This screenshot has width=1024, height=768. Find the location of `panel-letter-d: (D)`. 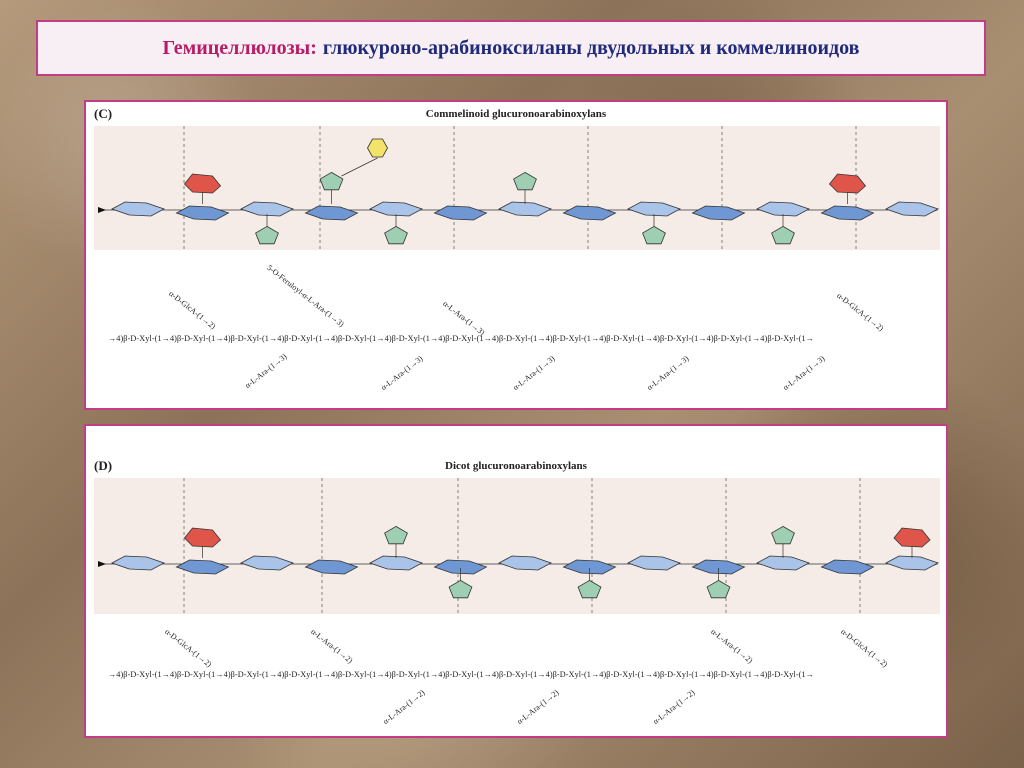

panel-letter-d: (D) is located at coordinates (103, 465).